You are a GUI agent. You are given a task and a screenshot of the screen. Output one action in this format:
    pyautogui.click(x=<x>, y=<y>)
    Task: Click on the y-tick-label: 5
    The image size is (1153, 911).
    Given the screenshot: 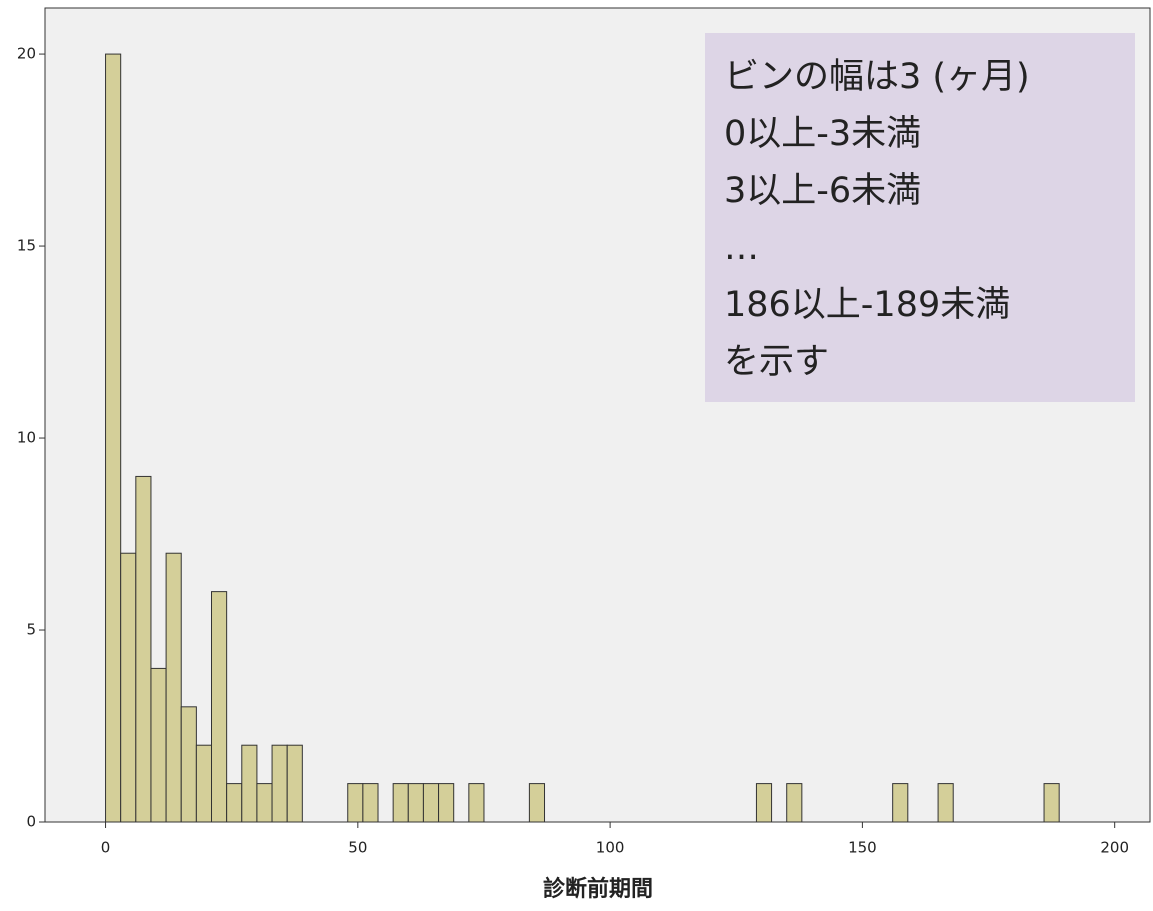 What is the action you would take?
    pyautogui.click(x=31, y=630)
    